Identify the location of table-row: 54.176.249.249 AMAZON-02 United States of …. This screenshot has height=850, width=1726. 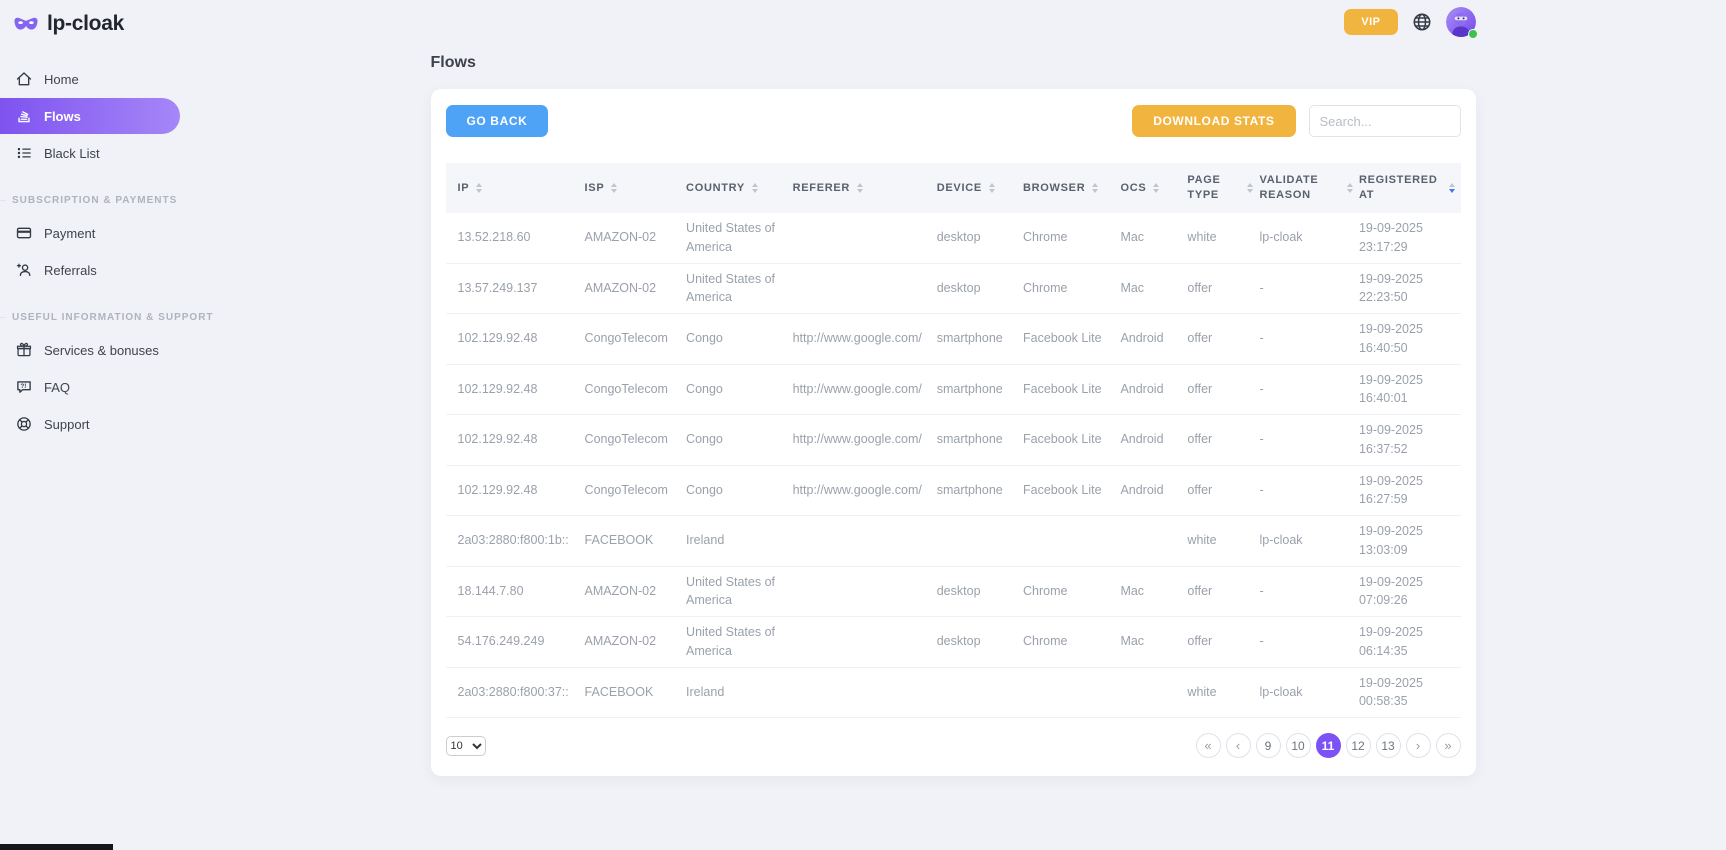
(953, 642).